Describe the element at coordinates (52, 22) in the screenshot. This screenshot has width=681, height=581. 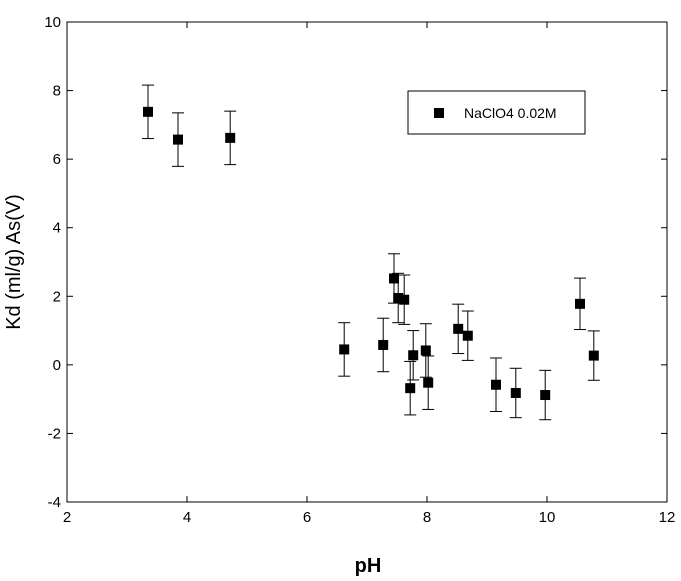
I see `y-tick-label: 10` at that location.